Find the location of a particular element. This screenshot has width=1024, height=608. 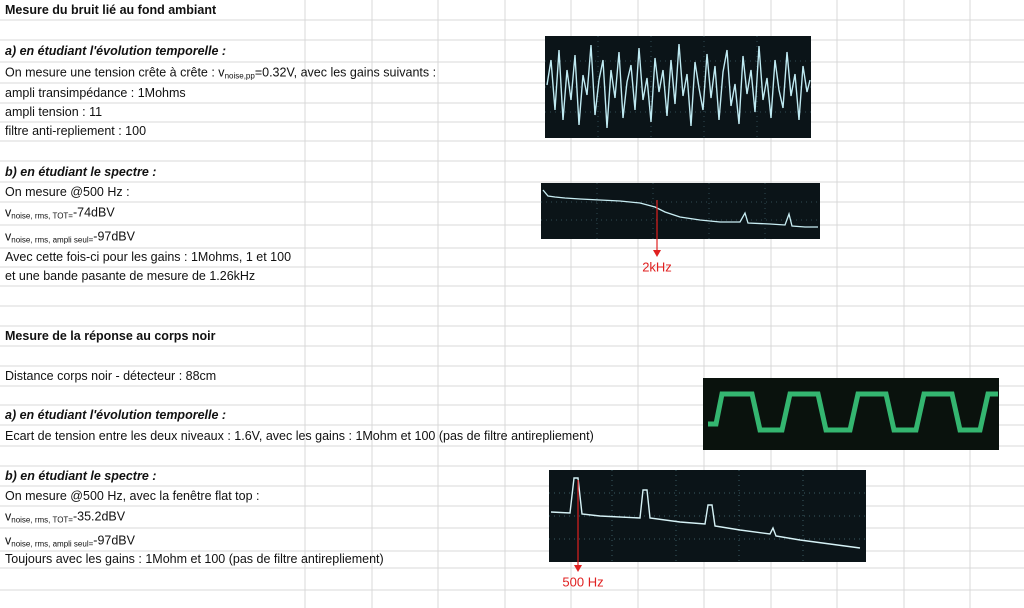

text: Mesure de la réponse au corps noir is located at coordinates (110, 336).